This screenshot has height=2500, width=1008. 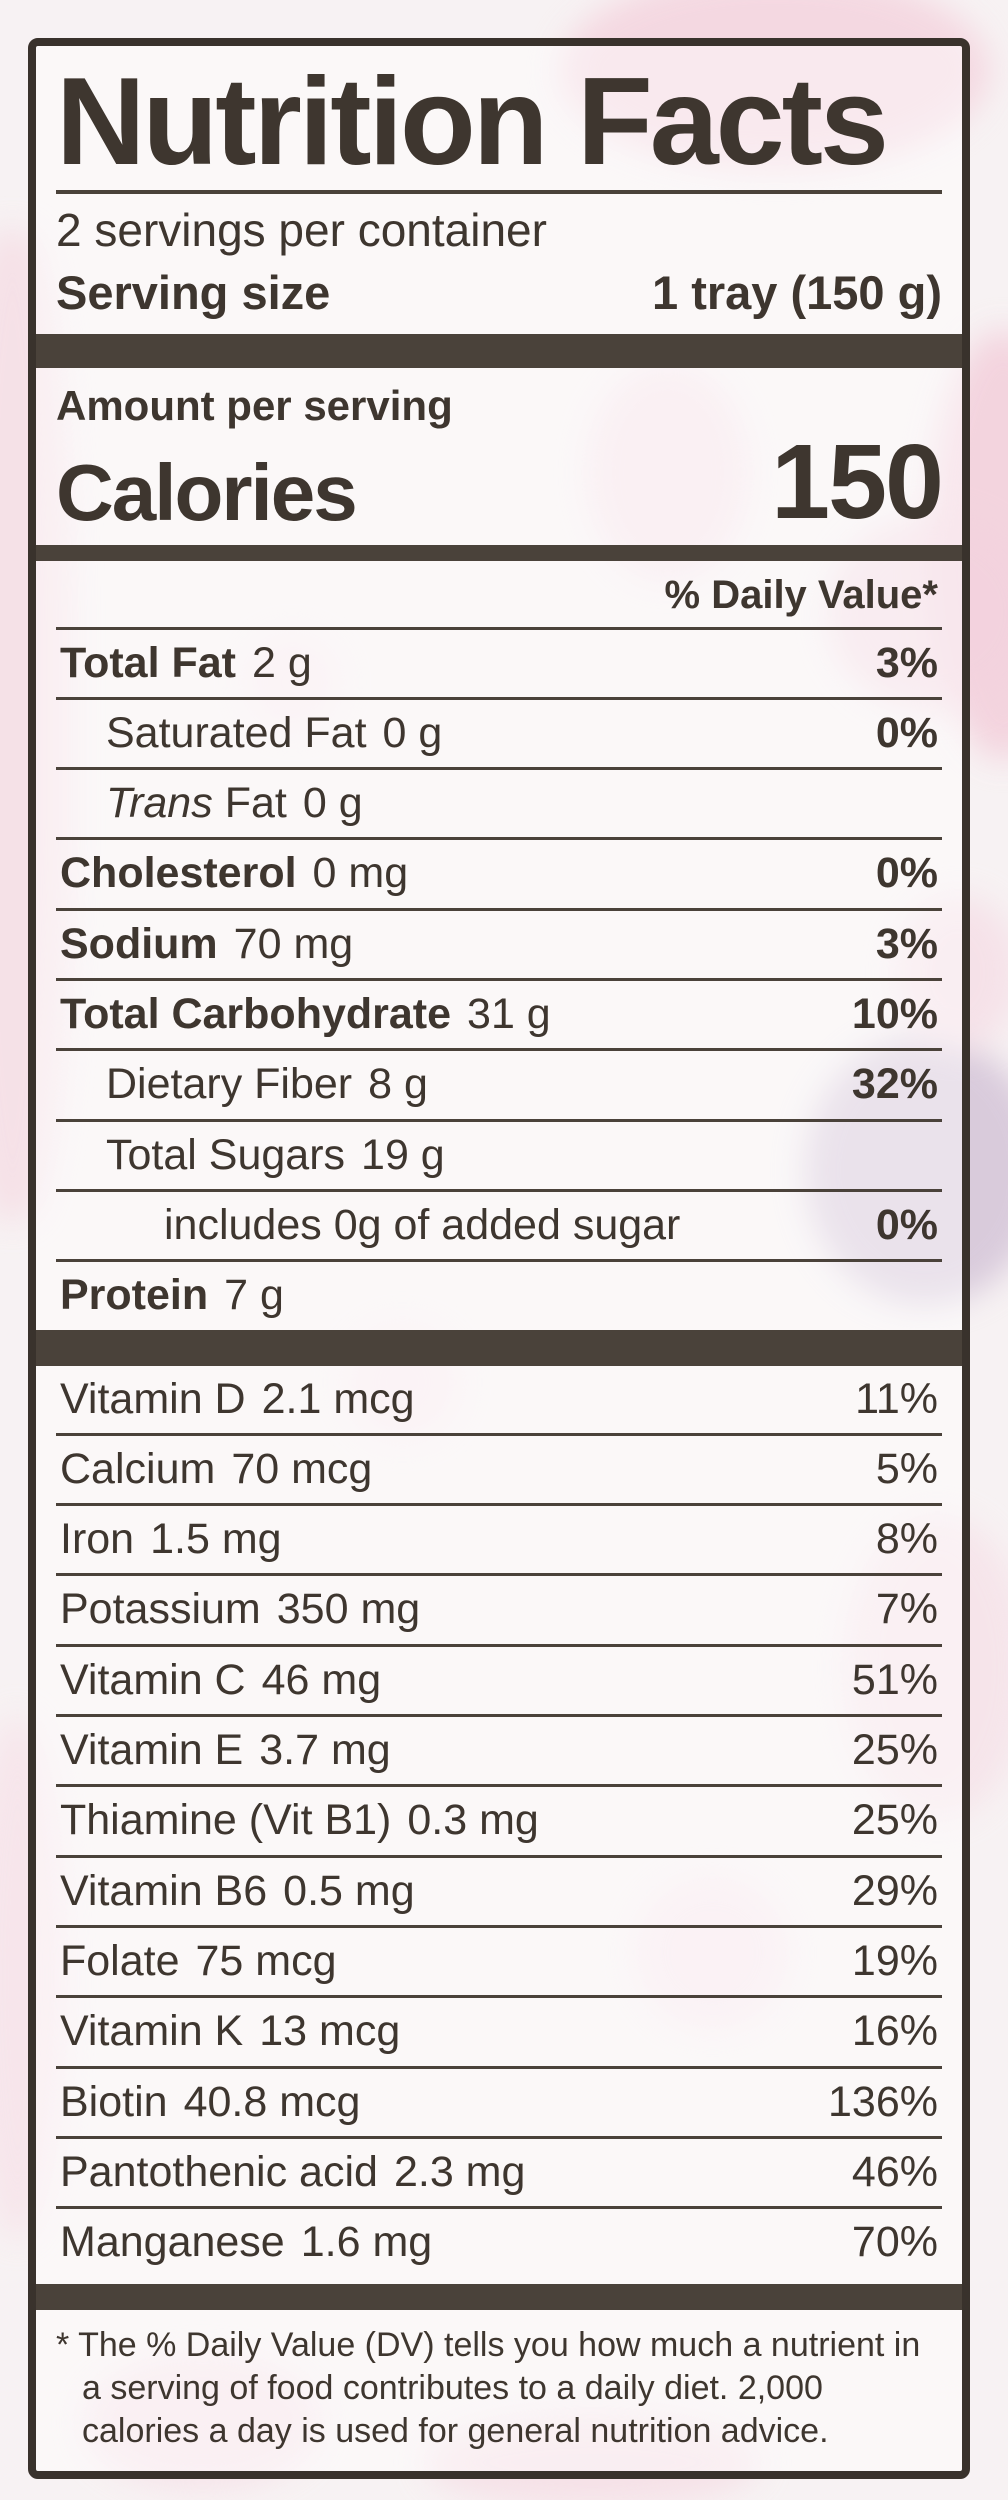 What do you see at coordinates (330, 2031) in the screenshot?
I see `nutrient-amount: 13 mcg` at bounding box center [330, 2031].